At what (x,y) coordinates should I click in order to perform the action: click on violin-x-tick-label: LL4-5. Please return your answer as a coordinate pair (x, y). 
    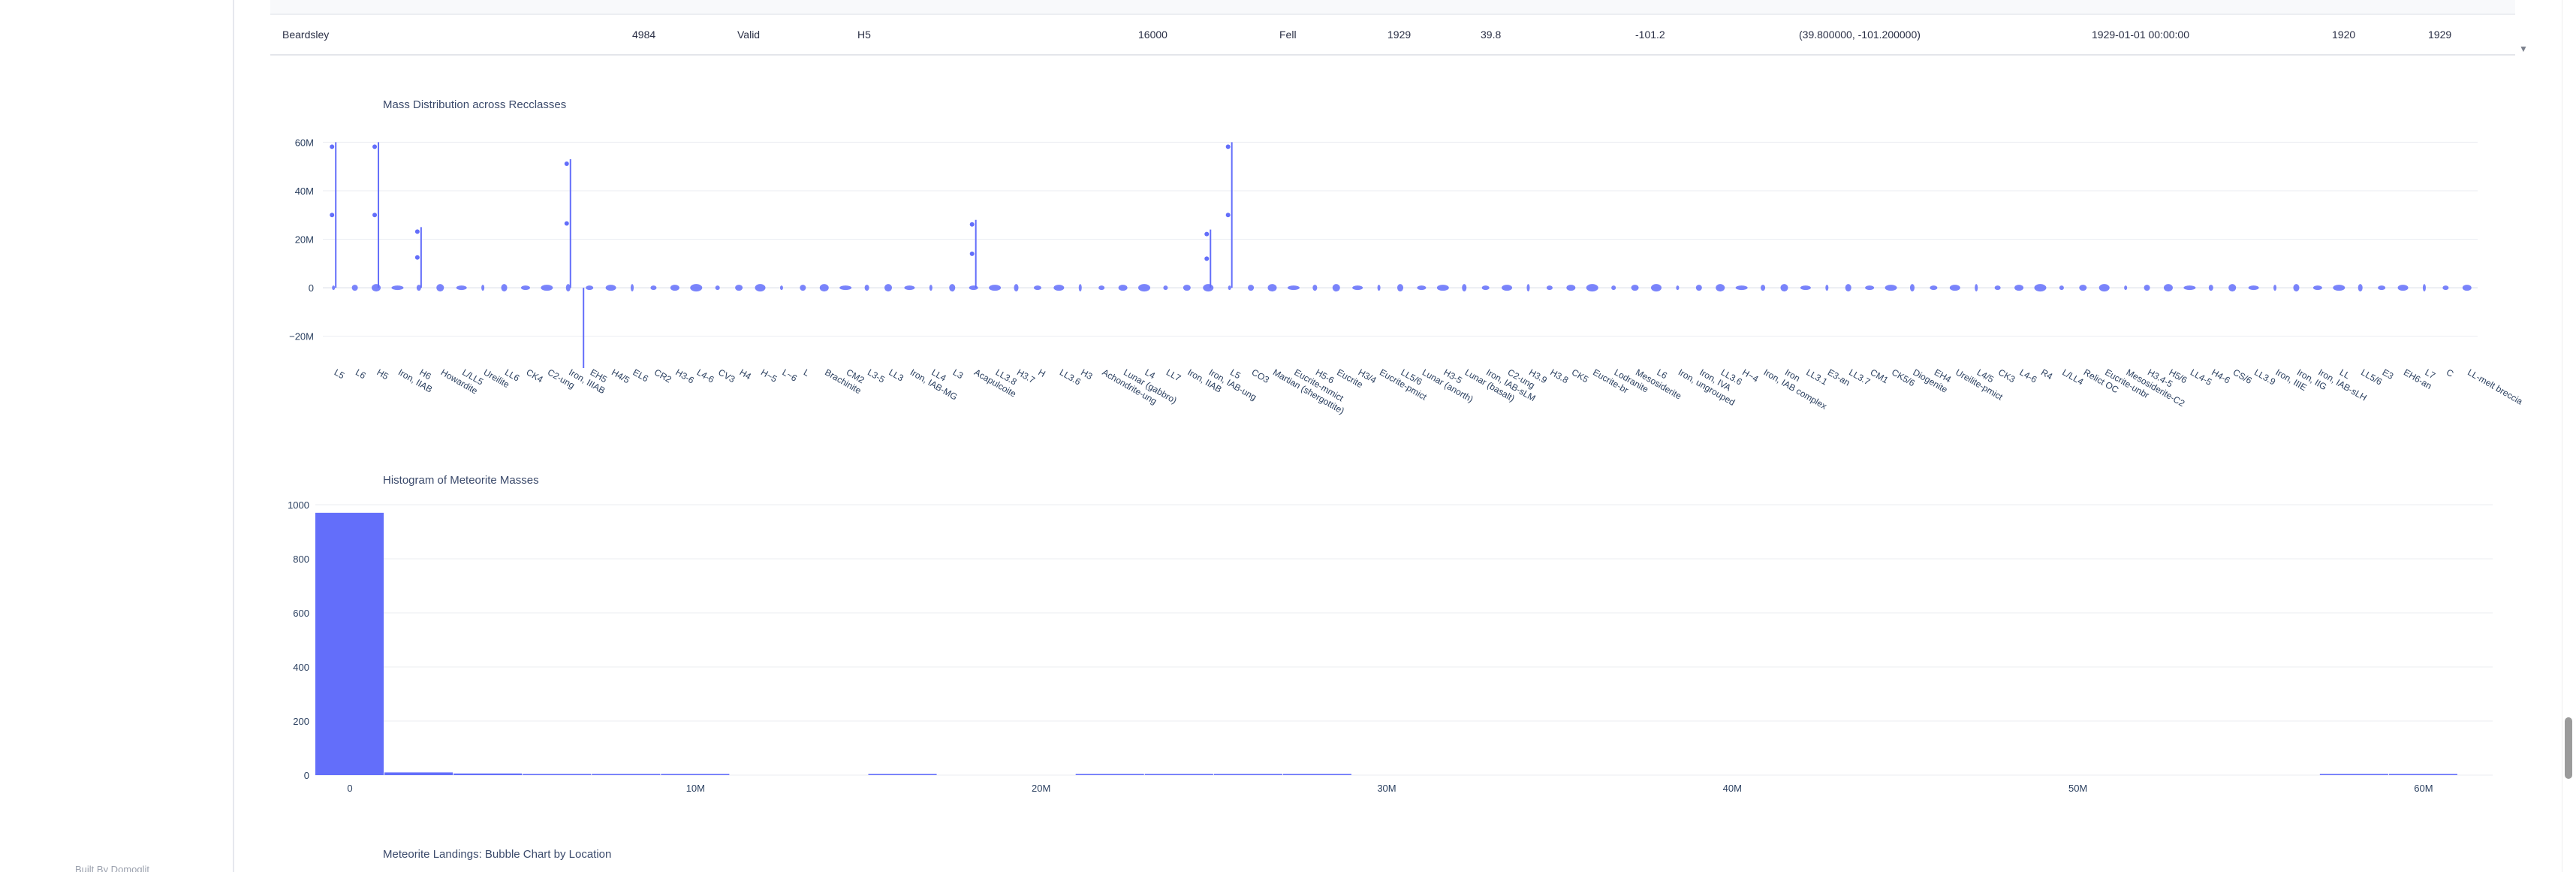
    Looking at the image, I should click on (2201, 378).